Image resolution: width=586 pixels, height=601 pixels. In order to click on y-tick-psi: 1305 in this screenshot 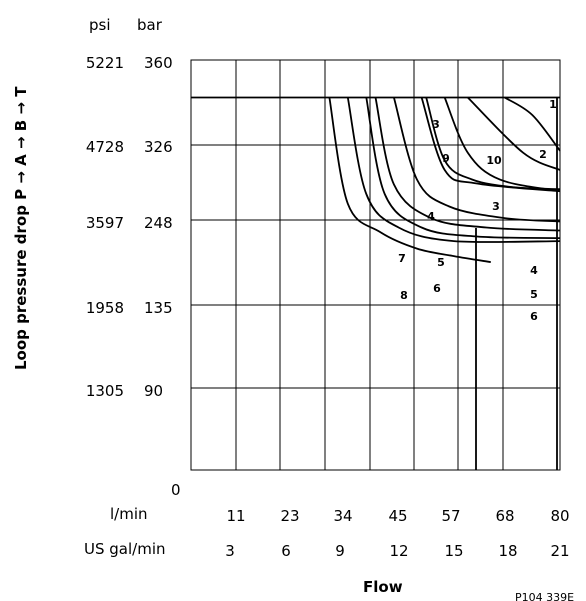, I will do `click(105, 391)`.